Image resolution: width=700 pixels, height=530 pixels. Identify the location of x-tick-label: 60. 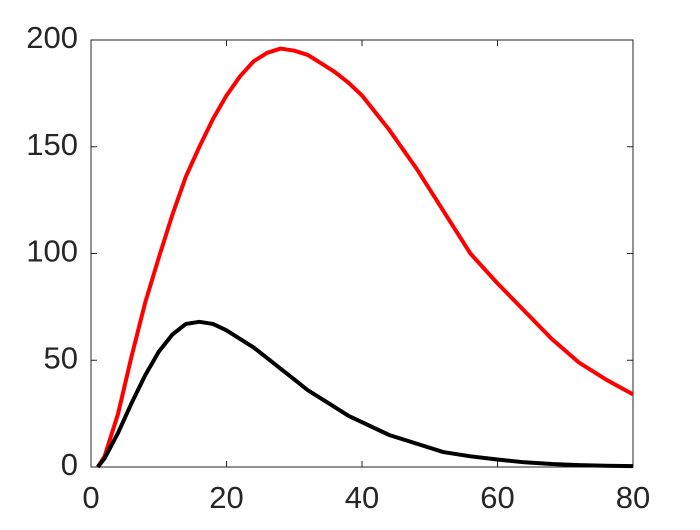
(497, 497).